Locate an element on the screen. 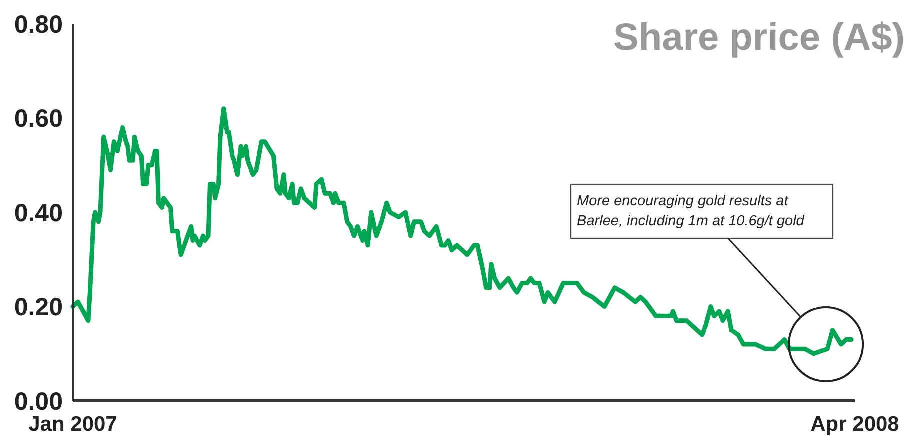 The width and height of the screenshot is (909, 444). y-tick-label: 0.80 is located at coordinates (38, 24).